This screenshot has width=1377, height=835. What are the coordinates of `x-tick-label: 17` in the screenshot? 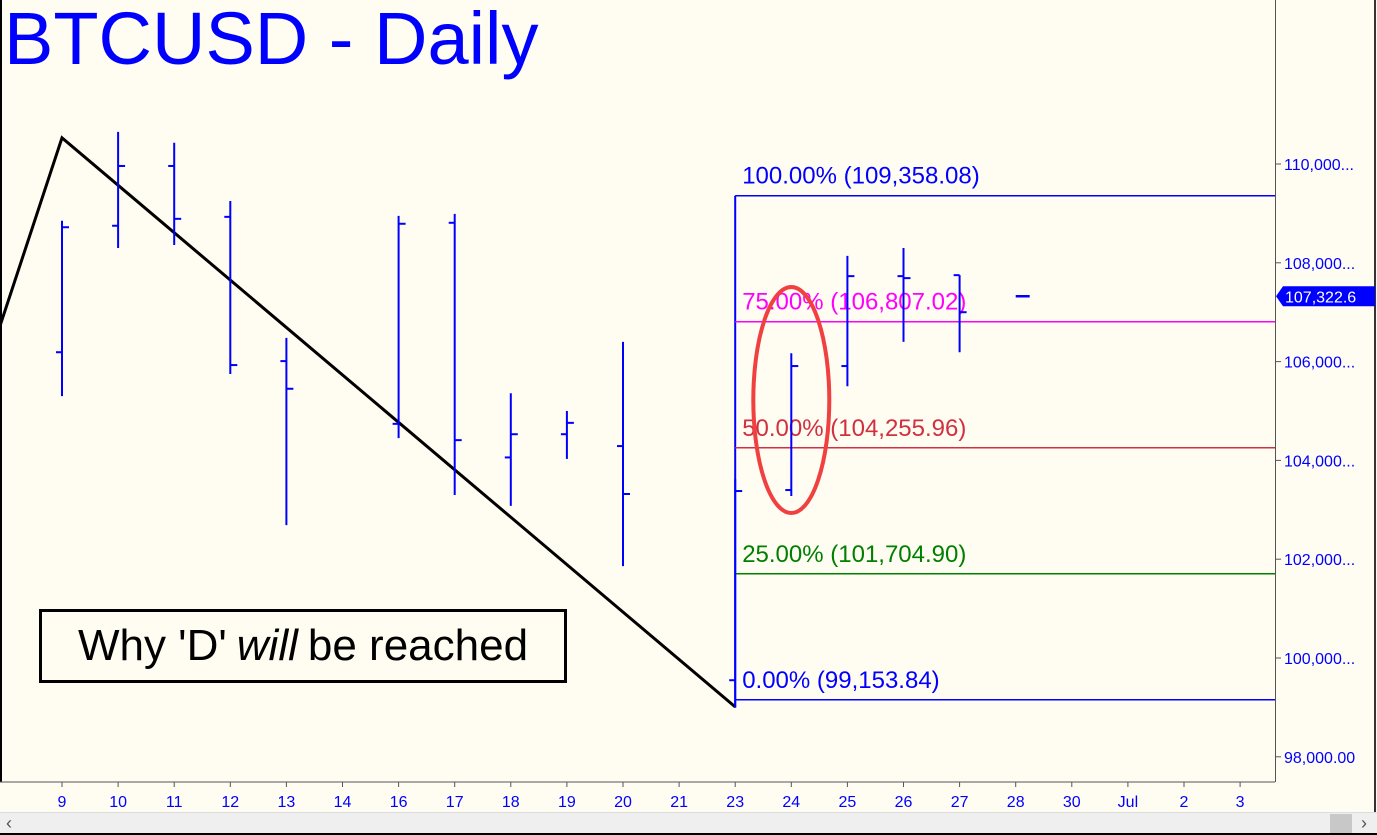 It's located at (455, 802).